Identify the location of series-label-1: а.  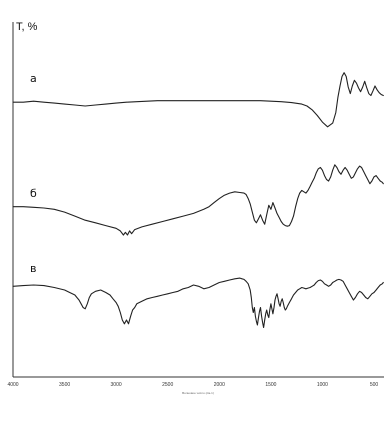
(33, 78).